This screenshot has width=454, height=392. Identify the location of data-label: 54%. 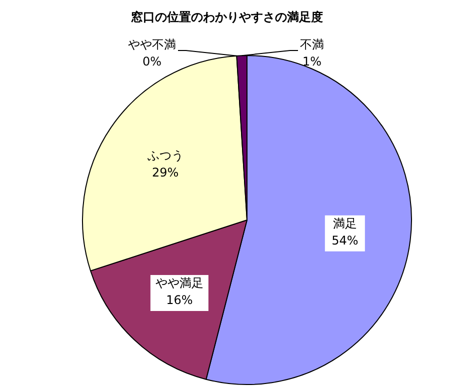
(345, 240).